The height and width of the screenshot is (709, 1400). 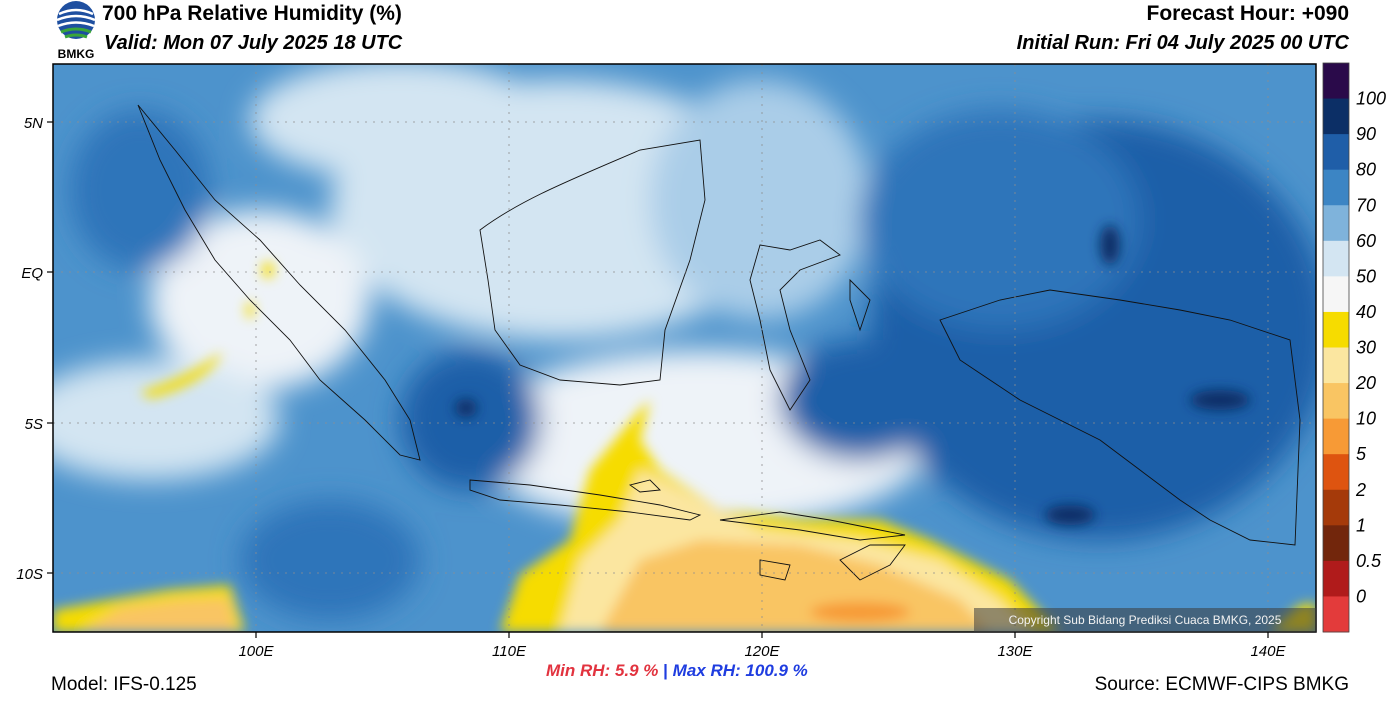 What do you see at coordinates (1366, 348) in the screenshot?
I see `colorbar-label: 30` at bounding box center [1366, 348].